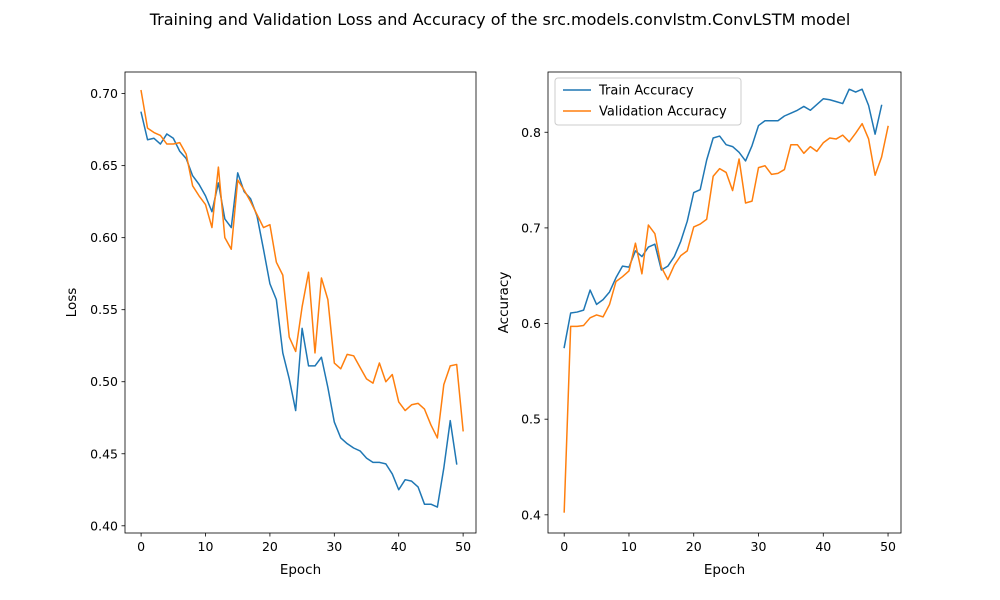 The width and height of the screenshot is (1000, 600). Describe the element at coordinates (504, 303) in the screenshot. I see `accuracy-y-axis-label: Accuracy` at that location.